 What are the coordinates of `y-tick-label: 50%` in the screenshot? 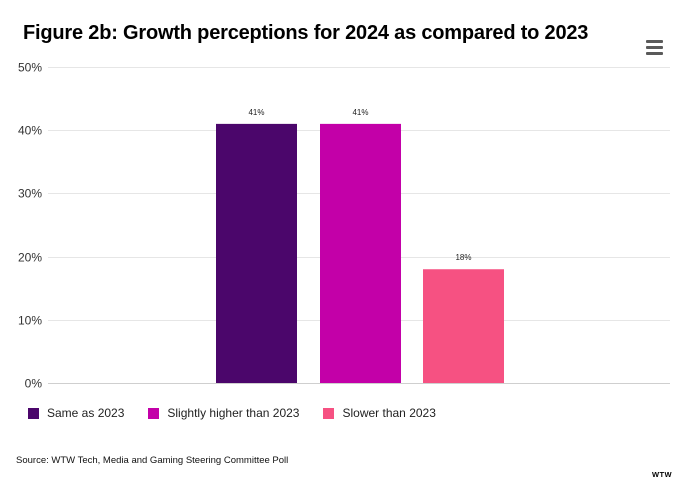 It's located at (30, 68).